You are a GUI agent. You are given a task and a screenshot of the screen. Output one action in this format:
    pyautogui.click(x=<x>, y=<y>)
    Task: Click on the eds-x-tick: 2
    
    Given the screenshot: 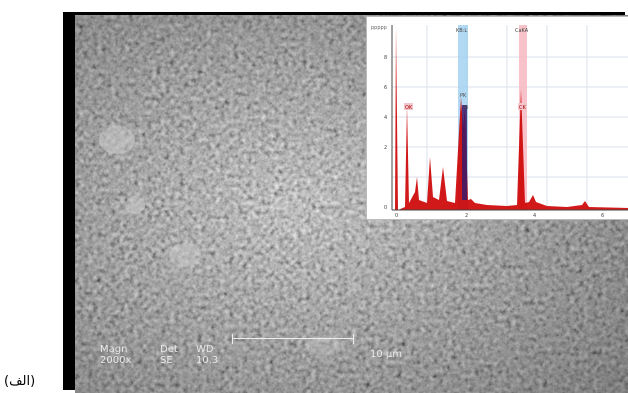 What is the action you would take?
    pyautogui.click(x=466, y=216)
    